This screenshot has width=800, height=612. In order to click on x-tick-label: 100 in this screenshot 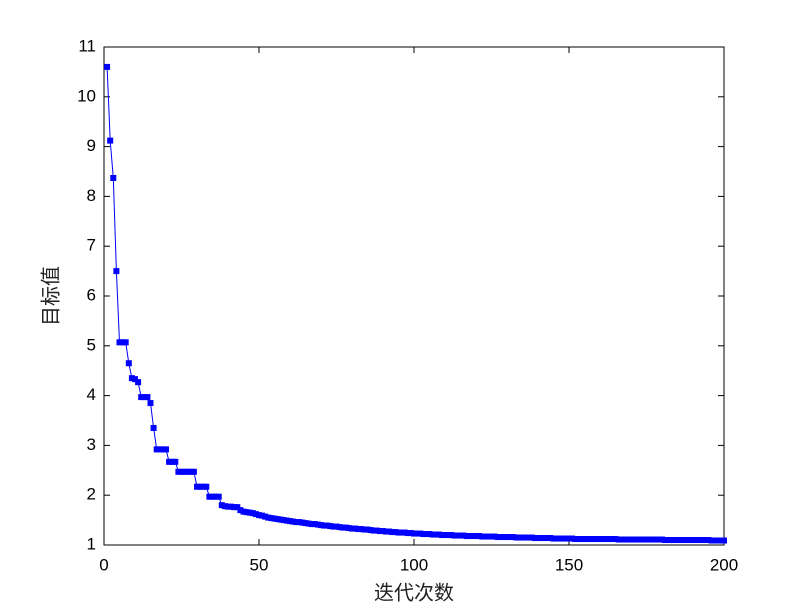, I will do `click(414, 564)`.